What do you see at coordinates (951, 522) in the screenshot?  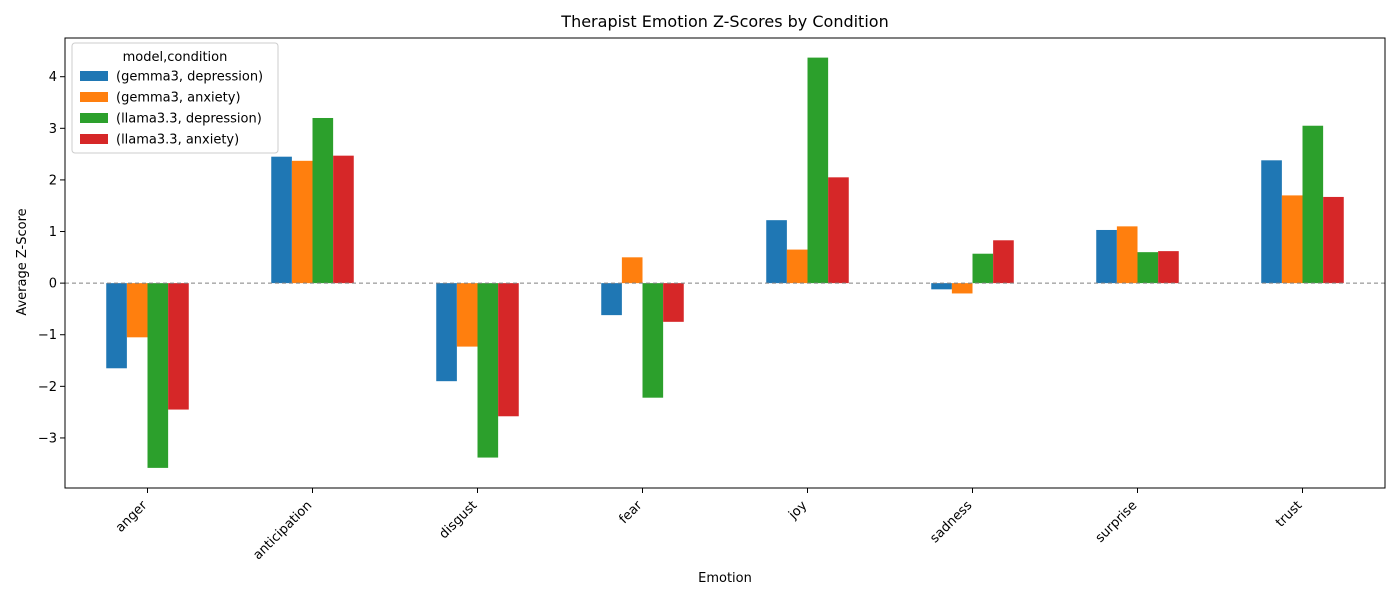 I see `x-tick-label-sadness: sadness` at bounding box center [951, 522].